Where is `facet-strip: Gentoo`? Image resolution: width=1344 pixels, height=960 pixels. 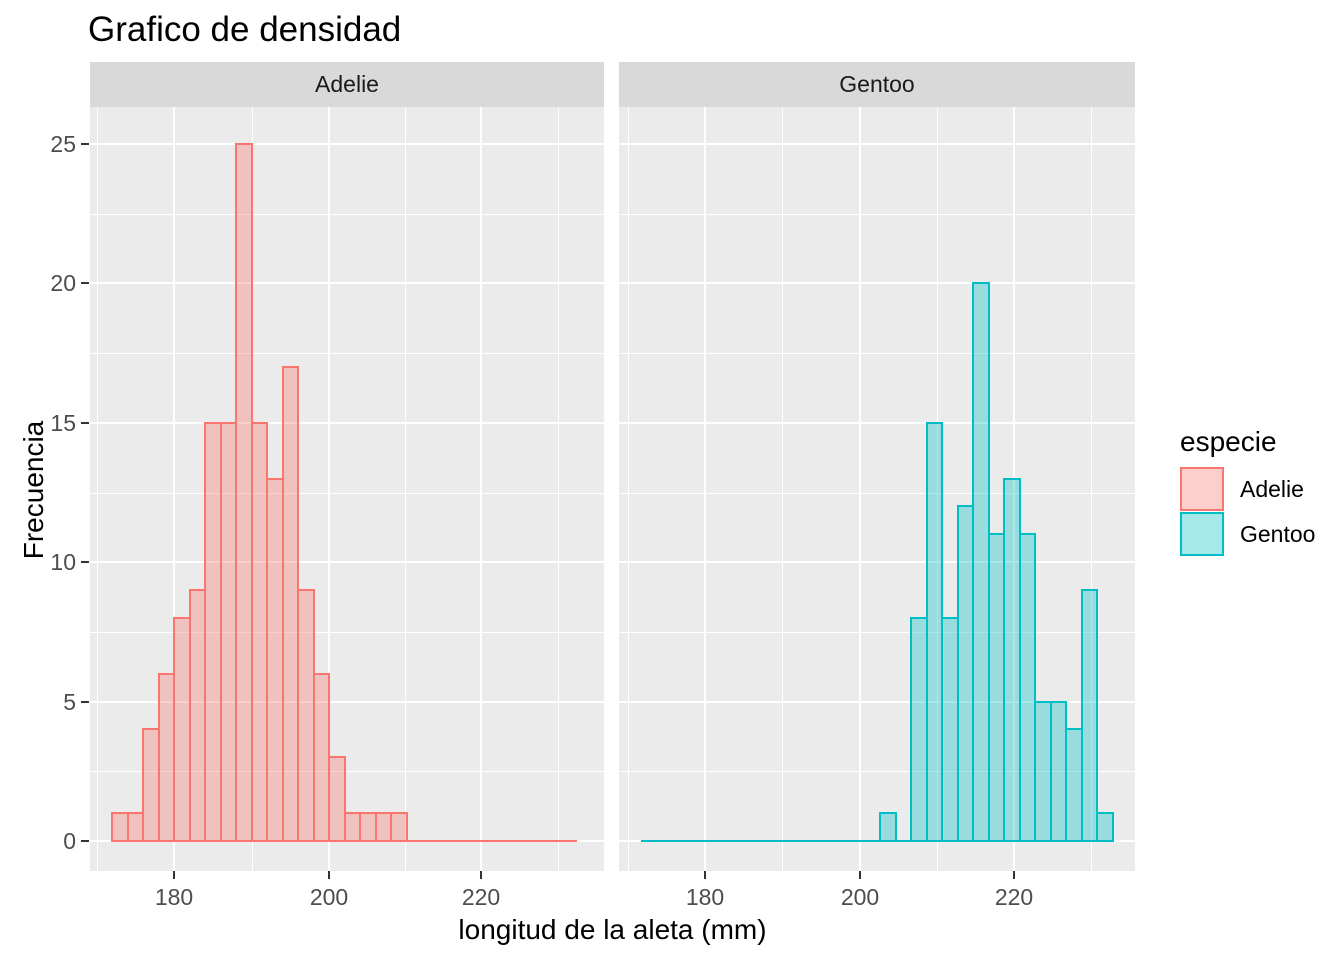 facet-strip: Gentoo is located at coordinates (877, 84).